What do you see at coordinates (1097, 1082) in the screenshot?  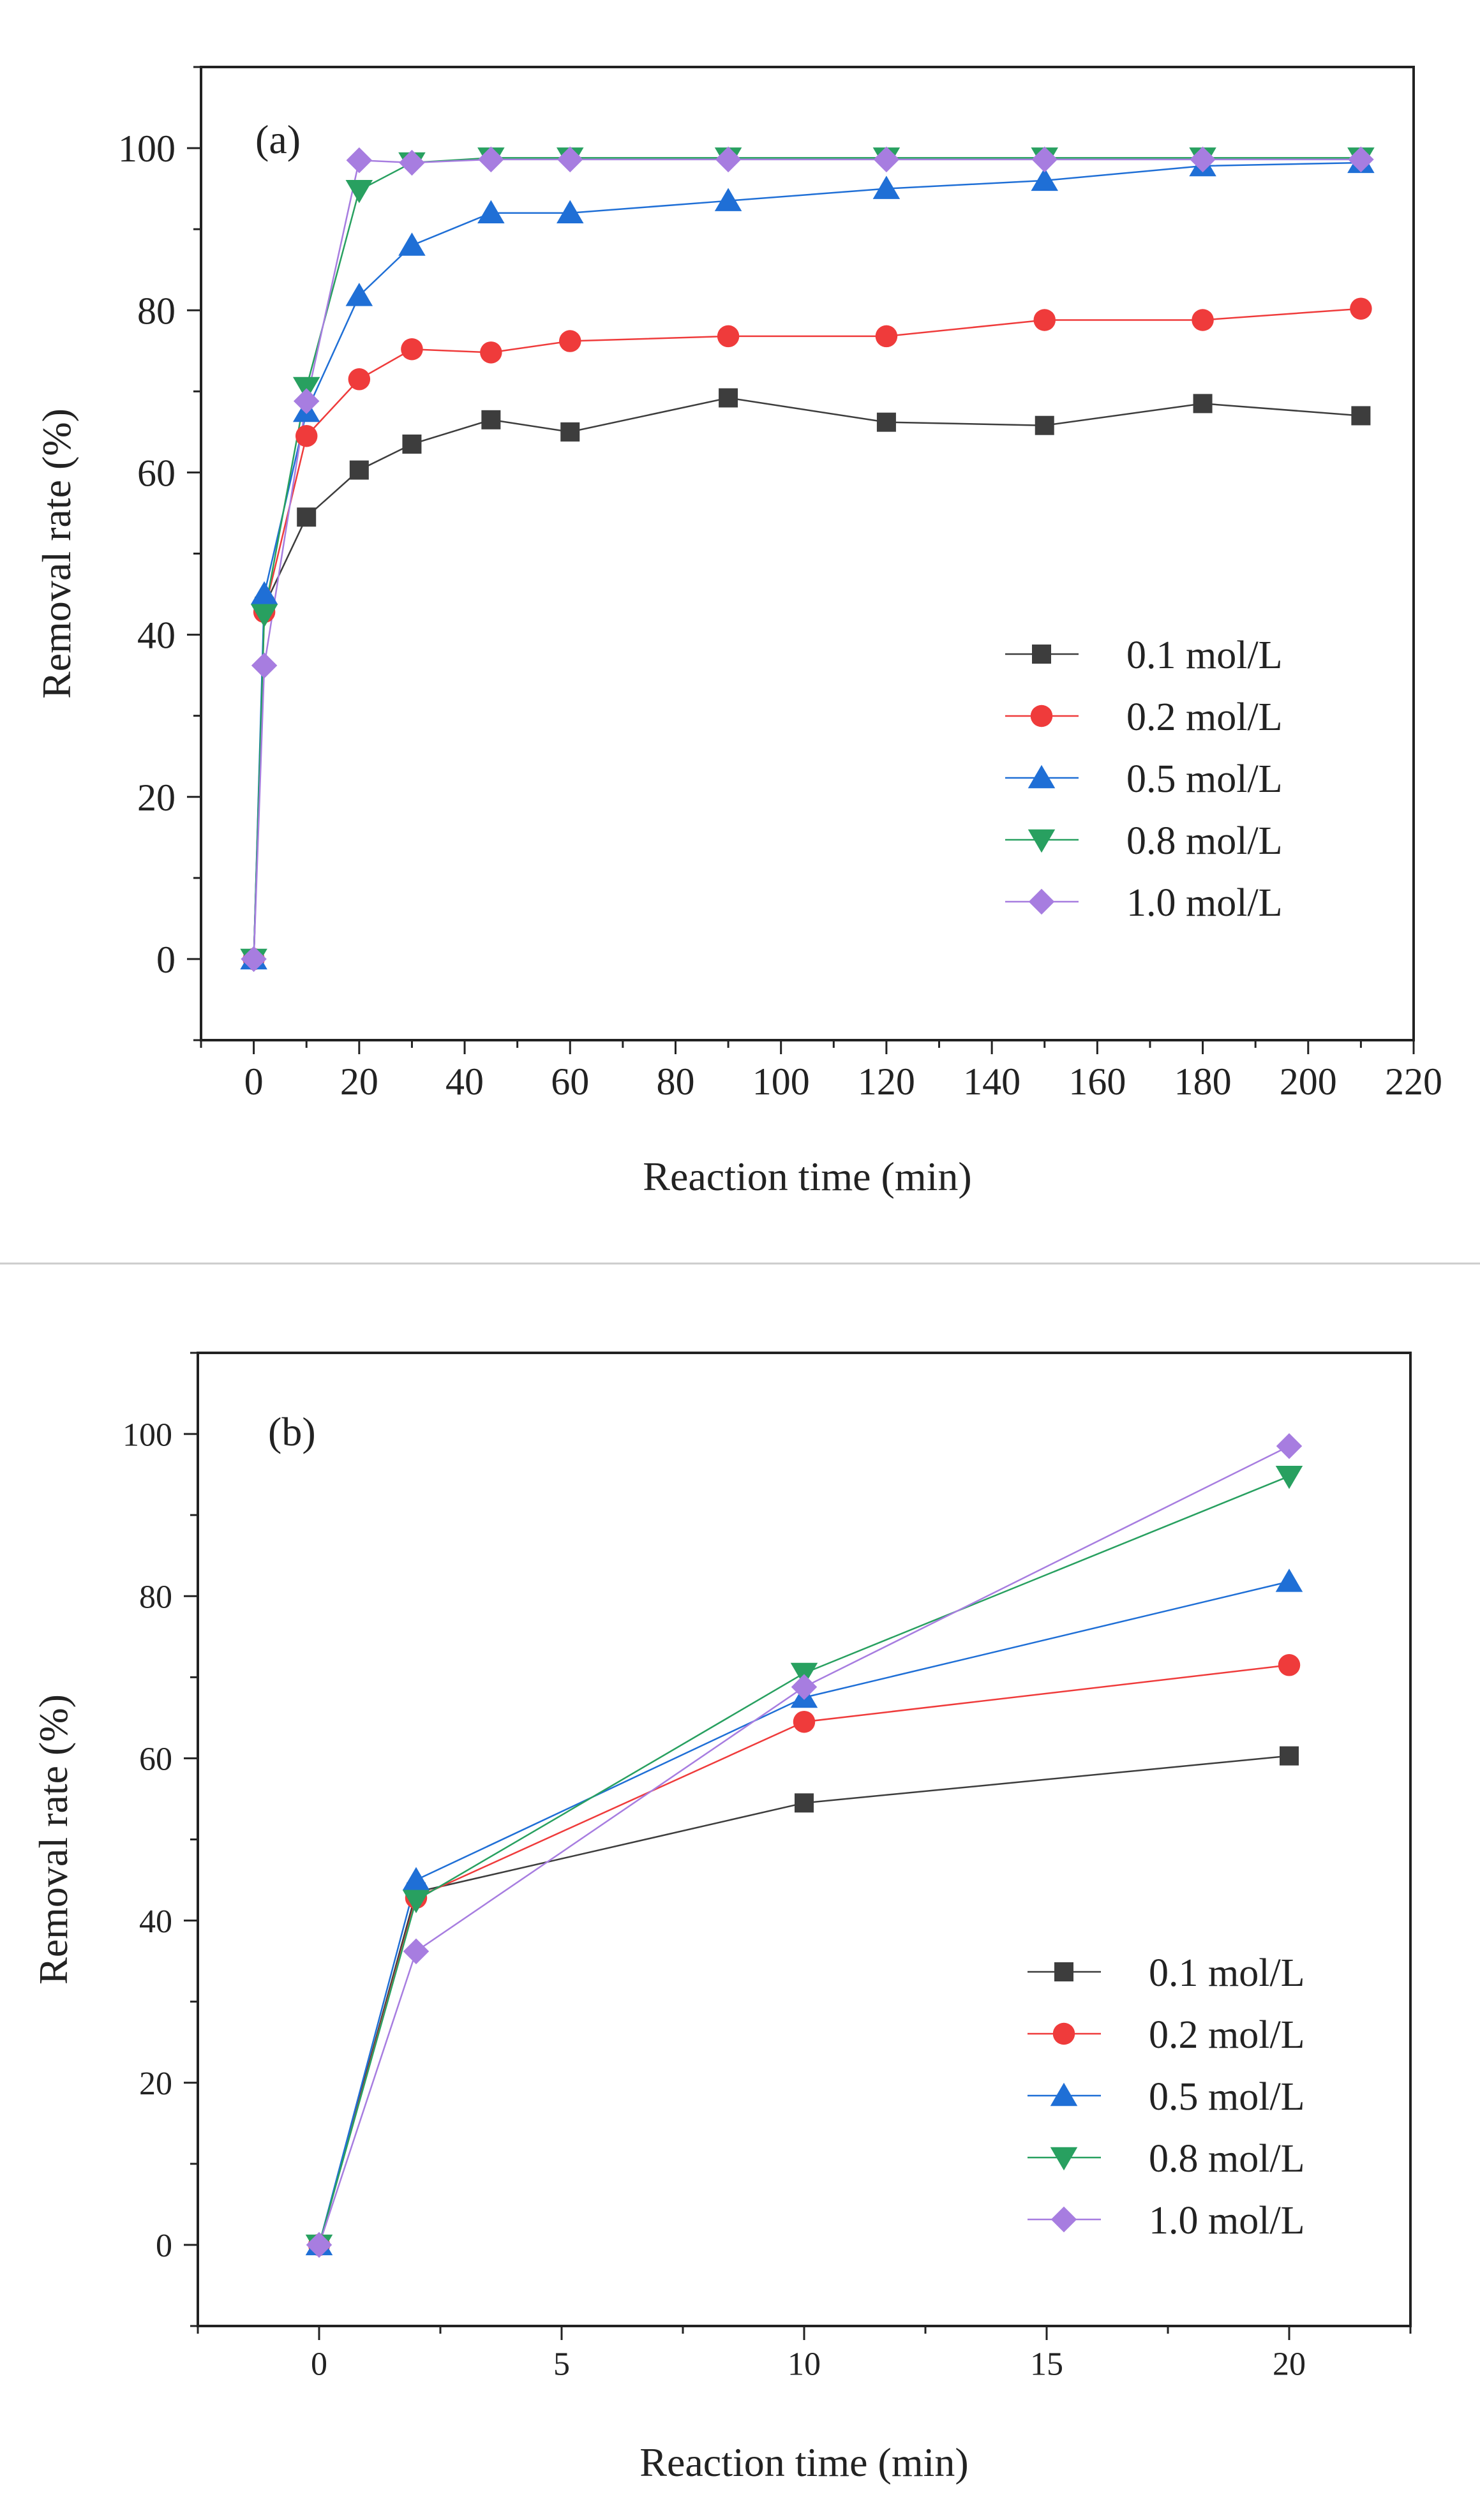 I see `x-tick-label: 160` at bounding box center [1097, 1082].